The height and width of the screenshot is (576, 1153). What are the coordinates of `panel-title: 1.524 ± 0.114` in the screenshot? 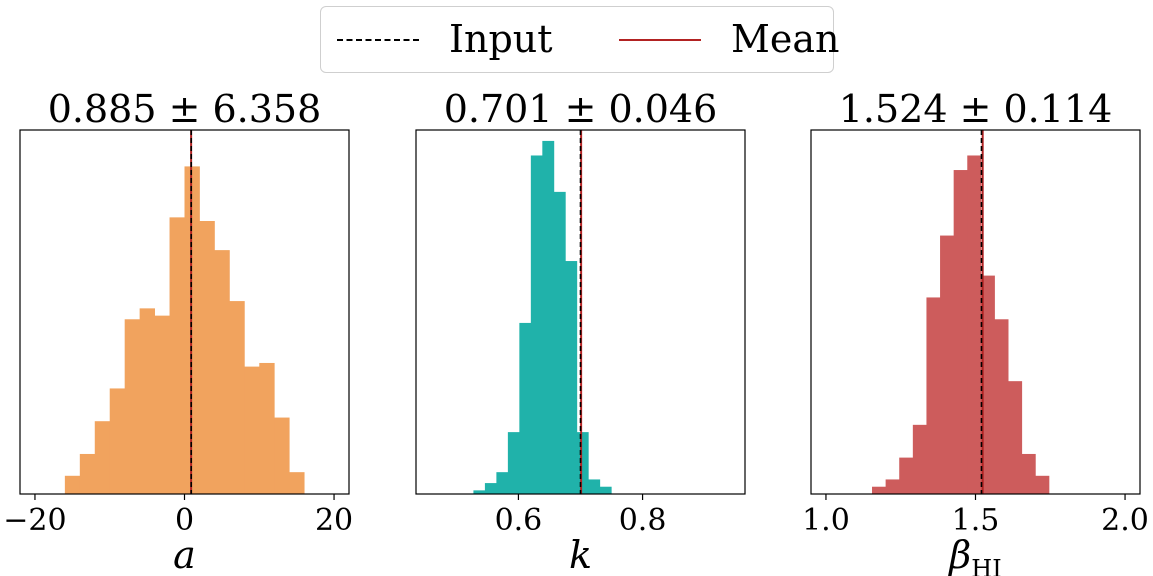 It's located at (976, 109).